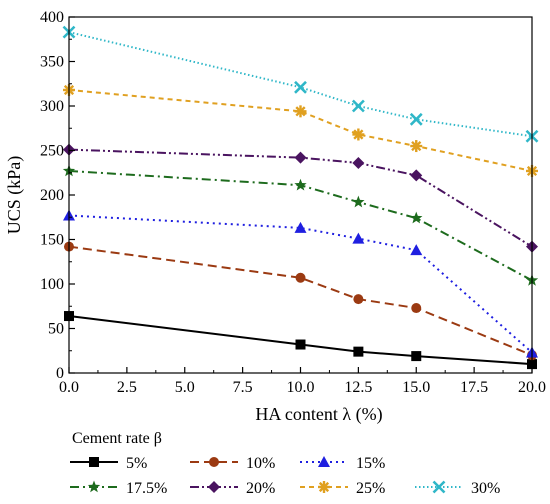  What do you see at coordinates (185, 387) in the screenshot?
I see `x-tick-label: 5.0` at bounding box center [185, 387].